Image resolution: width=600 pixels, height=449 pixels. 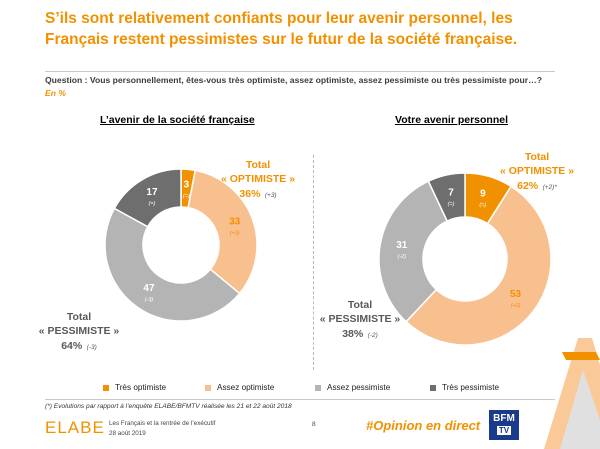 What do you see at coordinates (177, 120) in the screenshot?
I see `chart-title-society: L’avenir de la société française` at bounding box center [177, 120].